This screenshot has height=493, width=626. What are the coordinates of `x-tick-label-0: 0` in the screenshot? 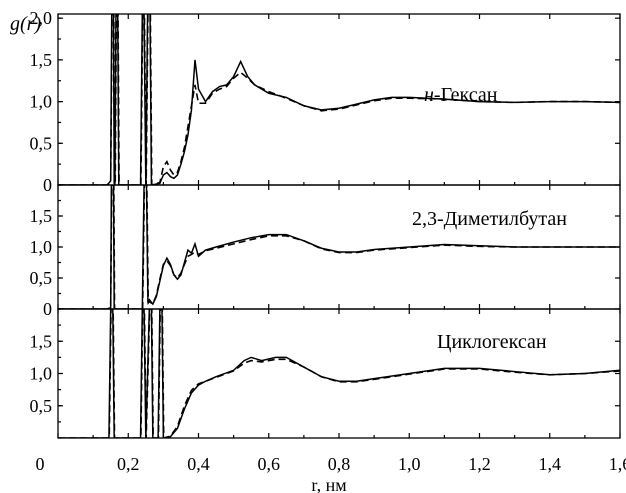 It's located at (40, 464).